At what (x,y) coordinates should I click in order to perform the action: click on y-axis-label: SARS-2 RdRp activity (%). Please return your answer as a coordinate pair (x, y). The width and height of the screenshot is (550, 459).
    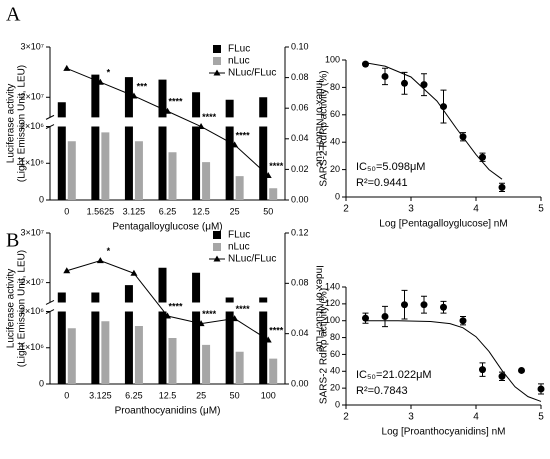
    Looking at the image, I should click on (324, 346).